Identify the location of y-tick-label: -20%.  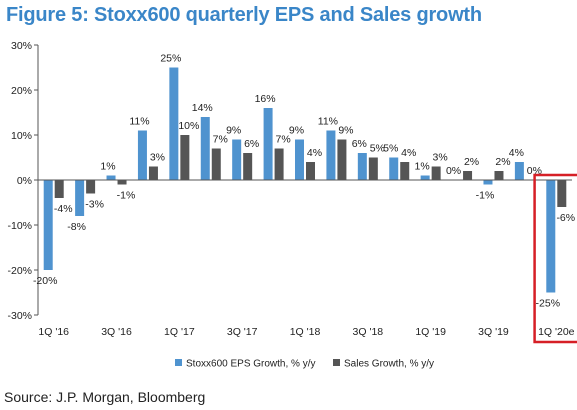
(19, 271).